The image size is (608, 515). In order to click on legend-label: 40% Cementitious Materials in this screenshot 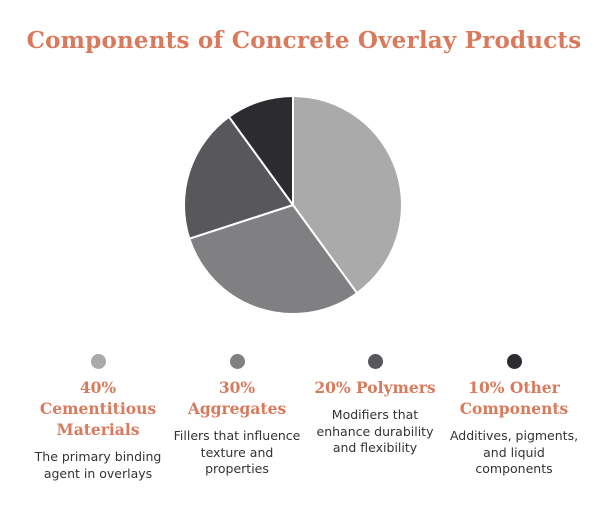, I will do `click(98, 408)`.